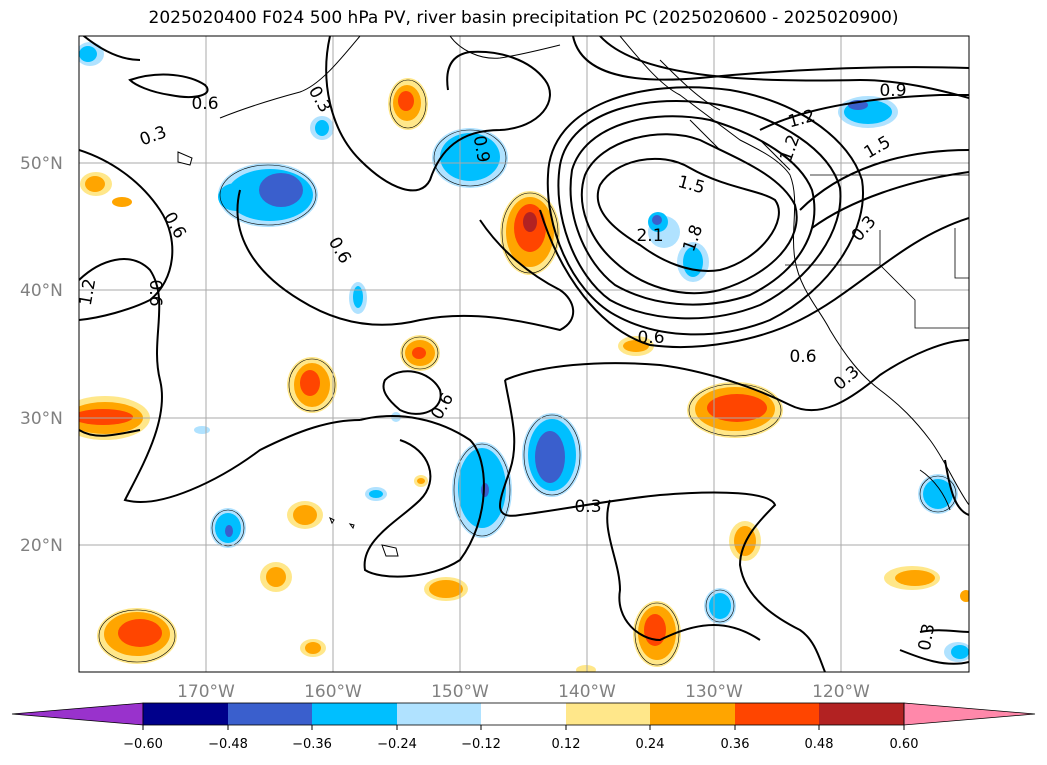 Image resolution: width=1047 pixels, height=765 pixels. I want to click on colorbar-tick-label: 0.12, so click(566, 744).